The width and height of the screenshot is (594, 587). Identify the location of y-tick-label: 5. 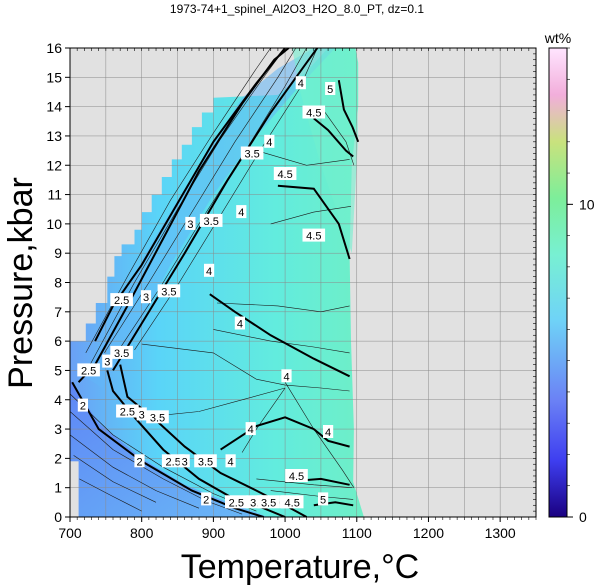
(58, 370).